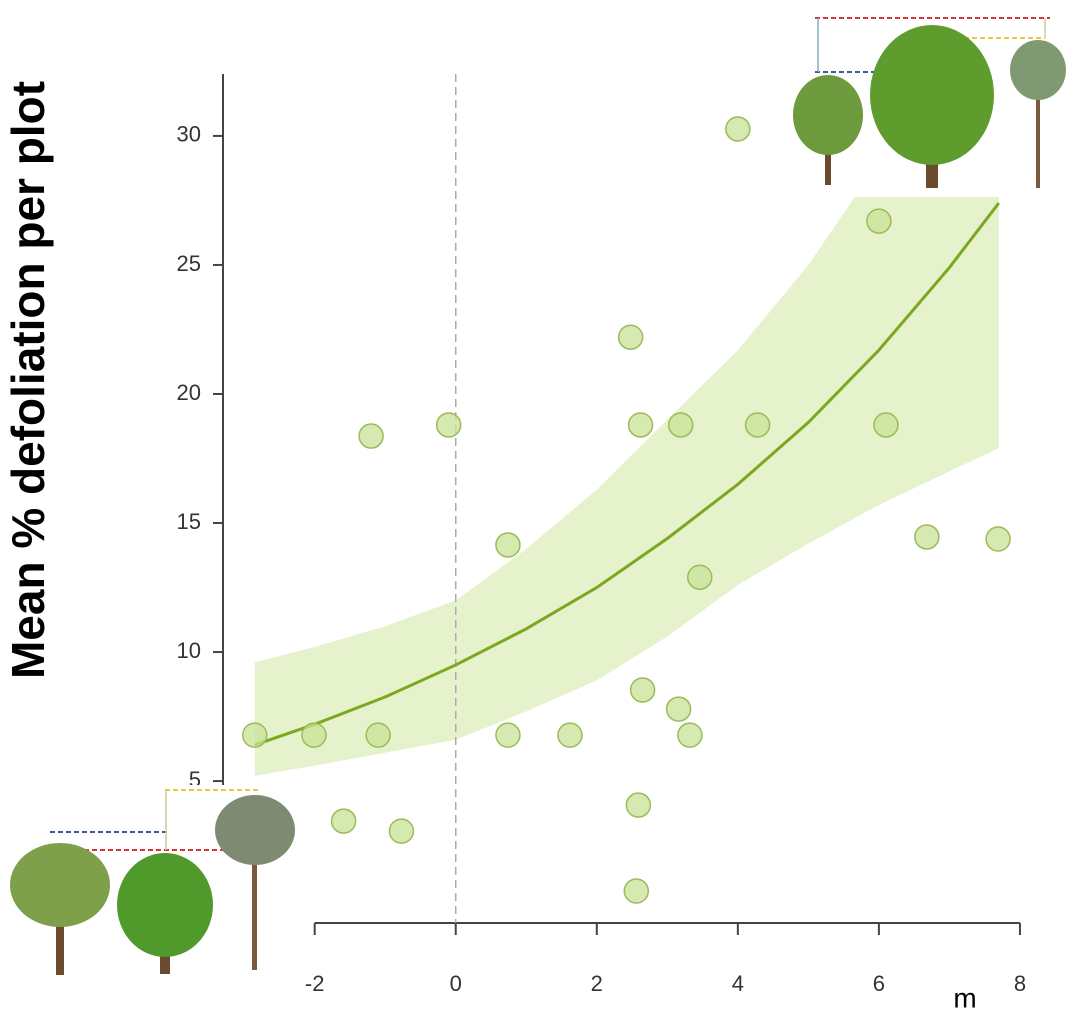  What do you see at coordinates (28, 380) in the screenshot?
I see `y-axis-label: Mean % defoliation per plot` at bounding box center [28, 380].